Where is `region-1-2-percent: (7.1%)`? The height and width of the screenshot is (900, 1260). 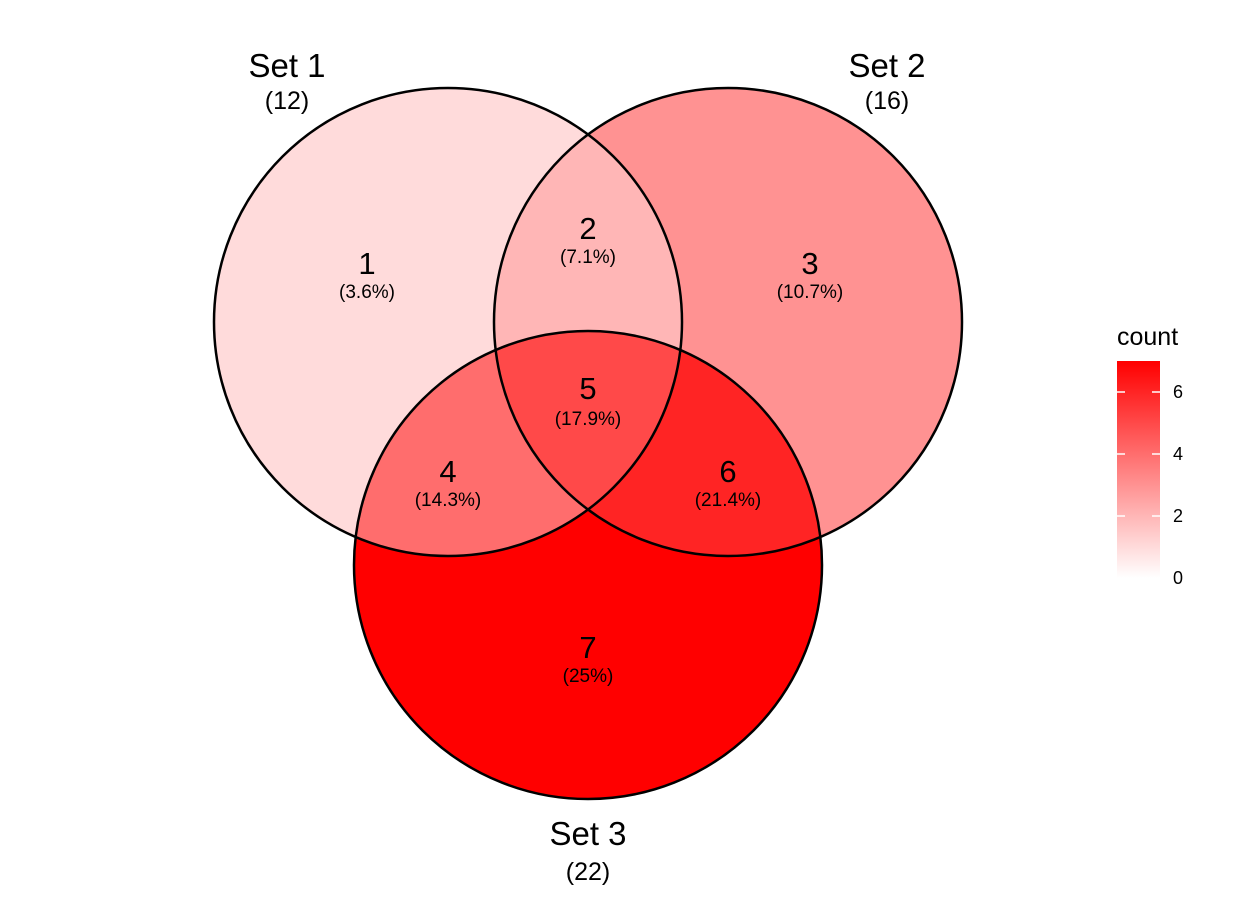 region-1-2-percent: (7.1%) is located at coordinates (588, 257).